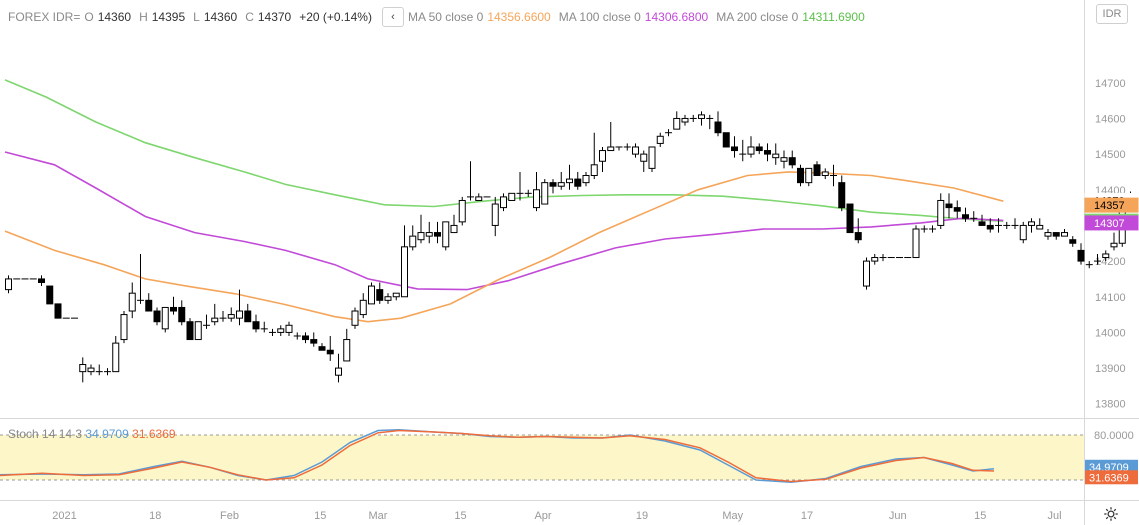  What do you see at coordinates (274, 17) in the screenshot?
I see `close-value: 14370` at bounding box center [274, 17].